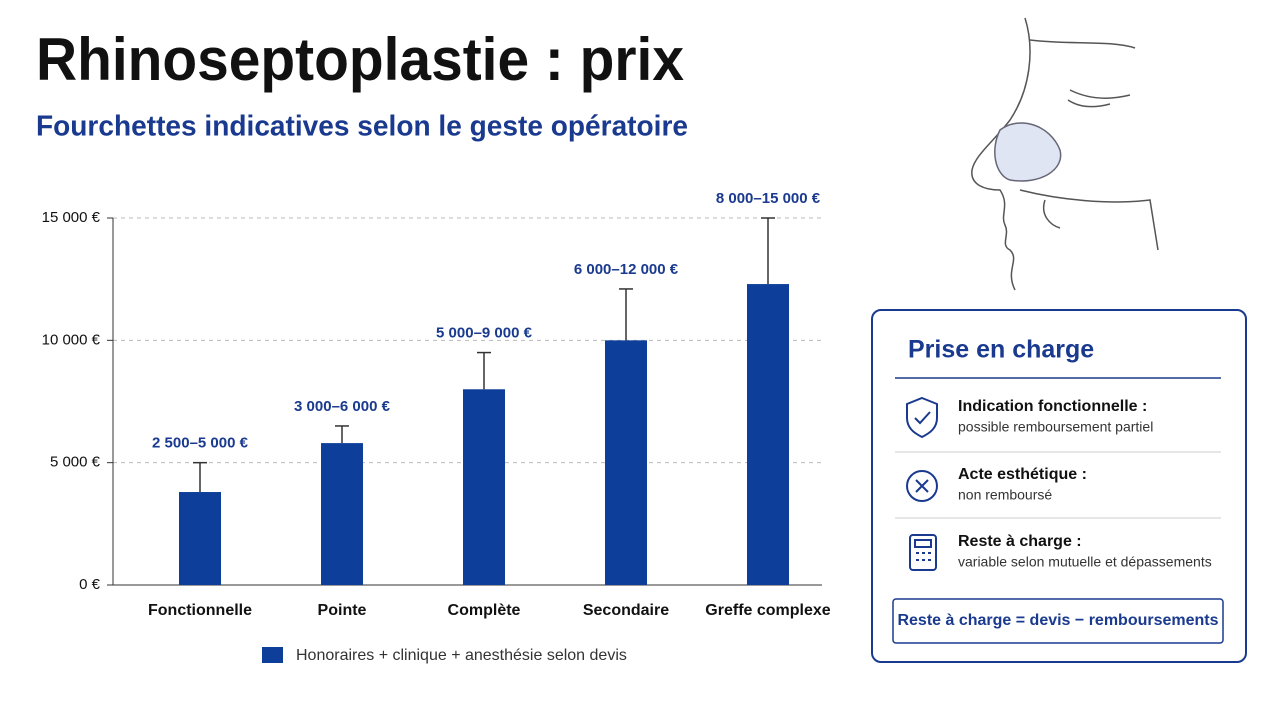 This screenshot has width=1280, height=702. I want to click on formula: Reste à charge = devis − remboursements, so click(1057, 620).